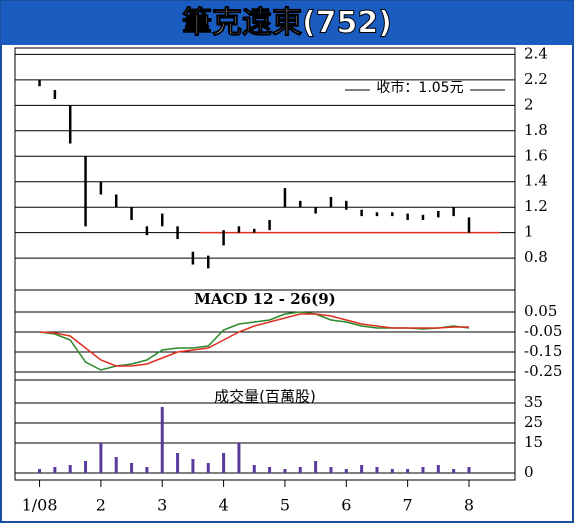 This screenshot has height=523, width=574. What do you see at coordinates (533, 422) in the screenshot?
I see `y-tick-label: 25` at bounding box center [533, 422].